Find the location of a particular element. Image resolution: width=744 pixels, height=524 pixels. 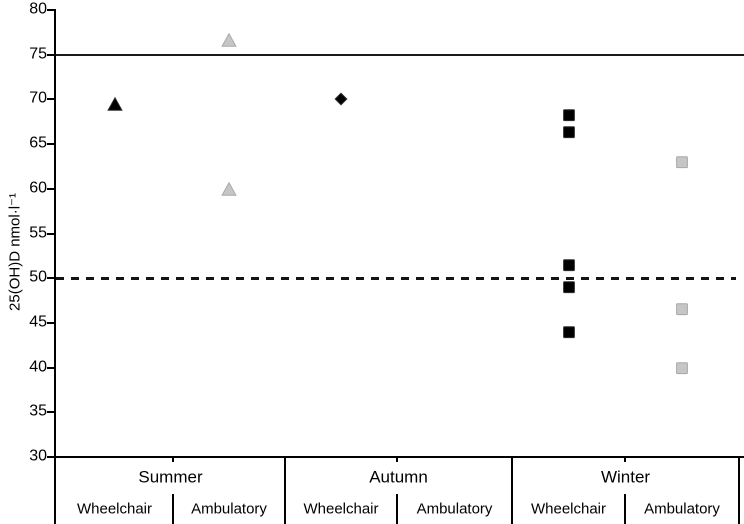

y-tick-label-45: 45 is located at coordinates (38, 322).